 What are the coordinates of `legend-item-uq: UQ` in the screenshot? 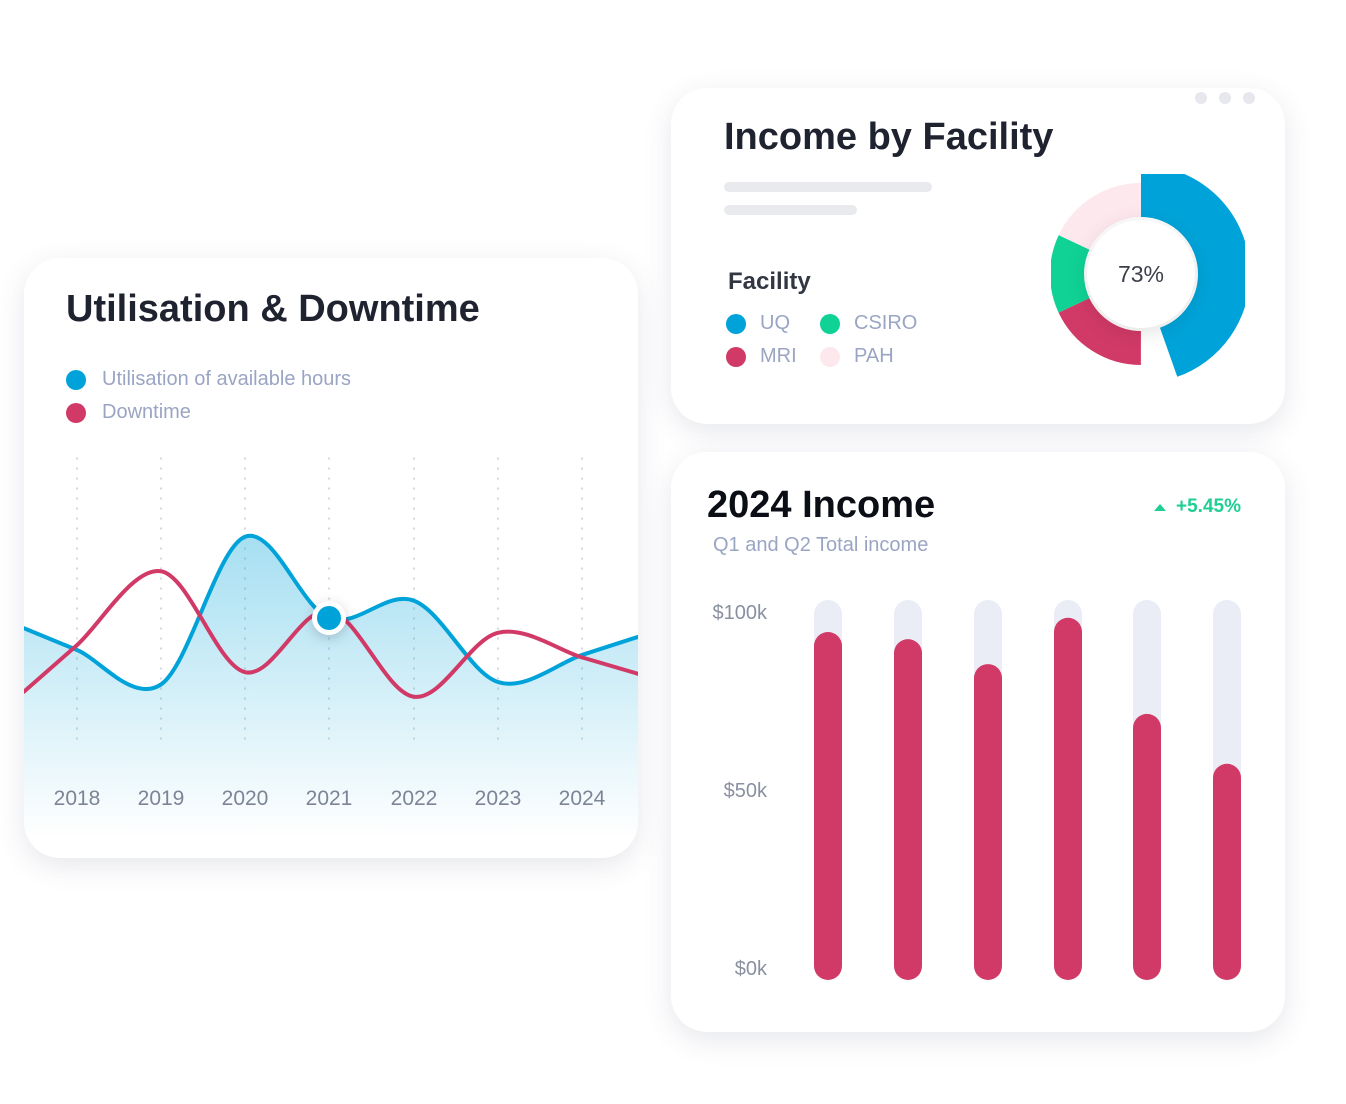 It's located at (758, 323).